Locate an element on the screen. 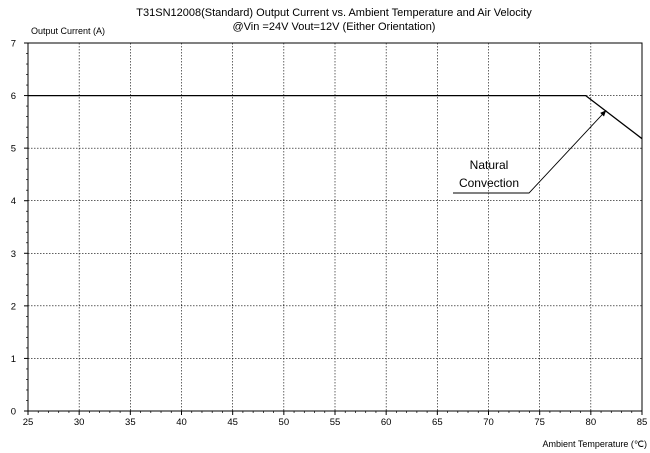 The height and width of the screenshot is (453, 650). series-lines is located at coordinates (335, 117).